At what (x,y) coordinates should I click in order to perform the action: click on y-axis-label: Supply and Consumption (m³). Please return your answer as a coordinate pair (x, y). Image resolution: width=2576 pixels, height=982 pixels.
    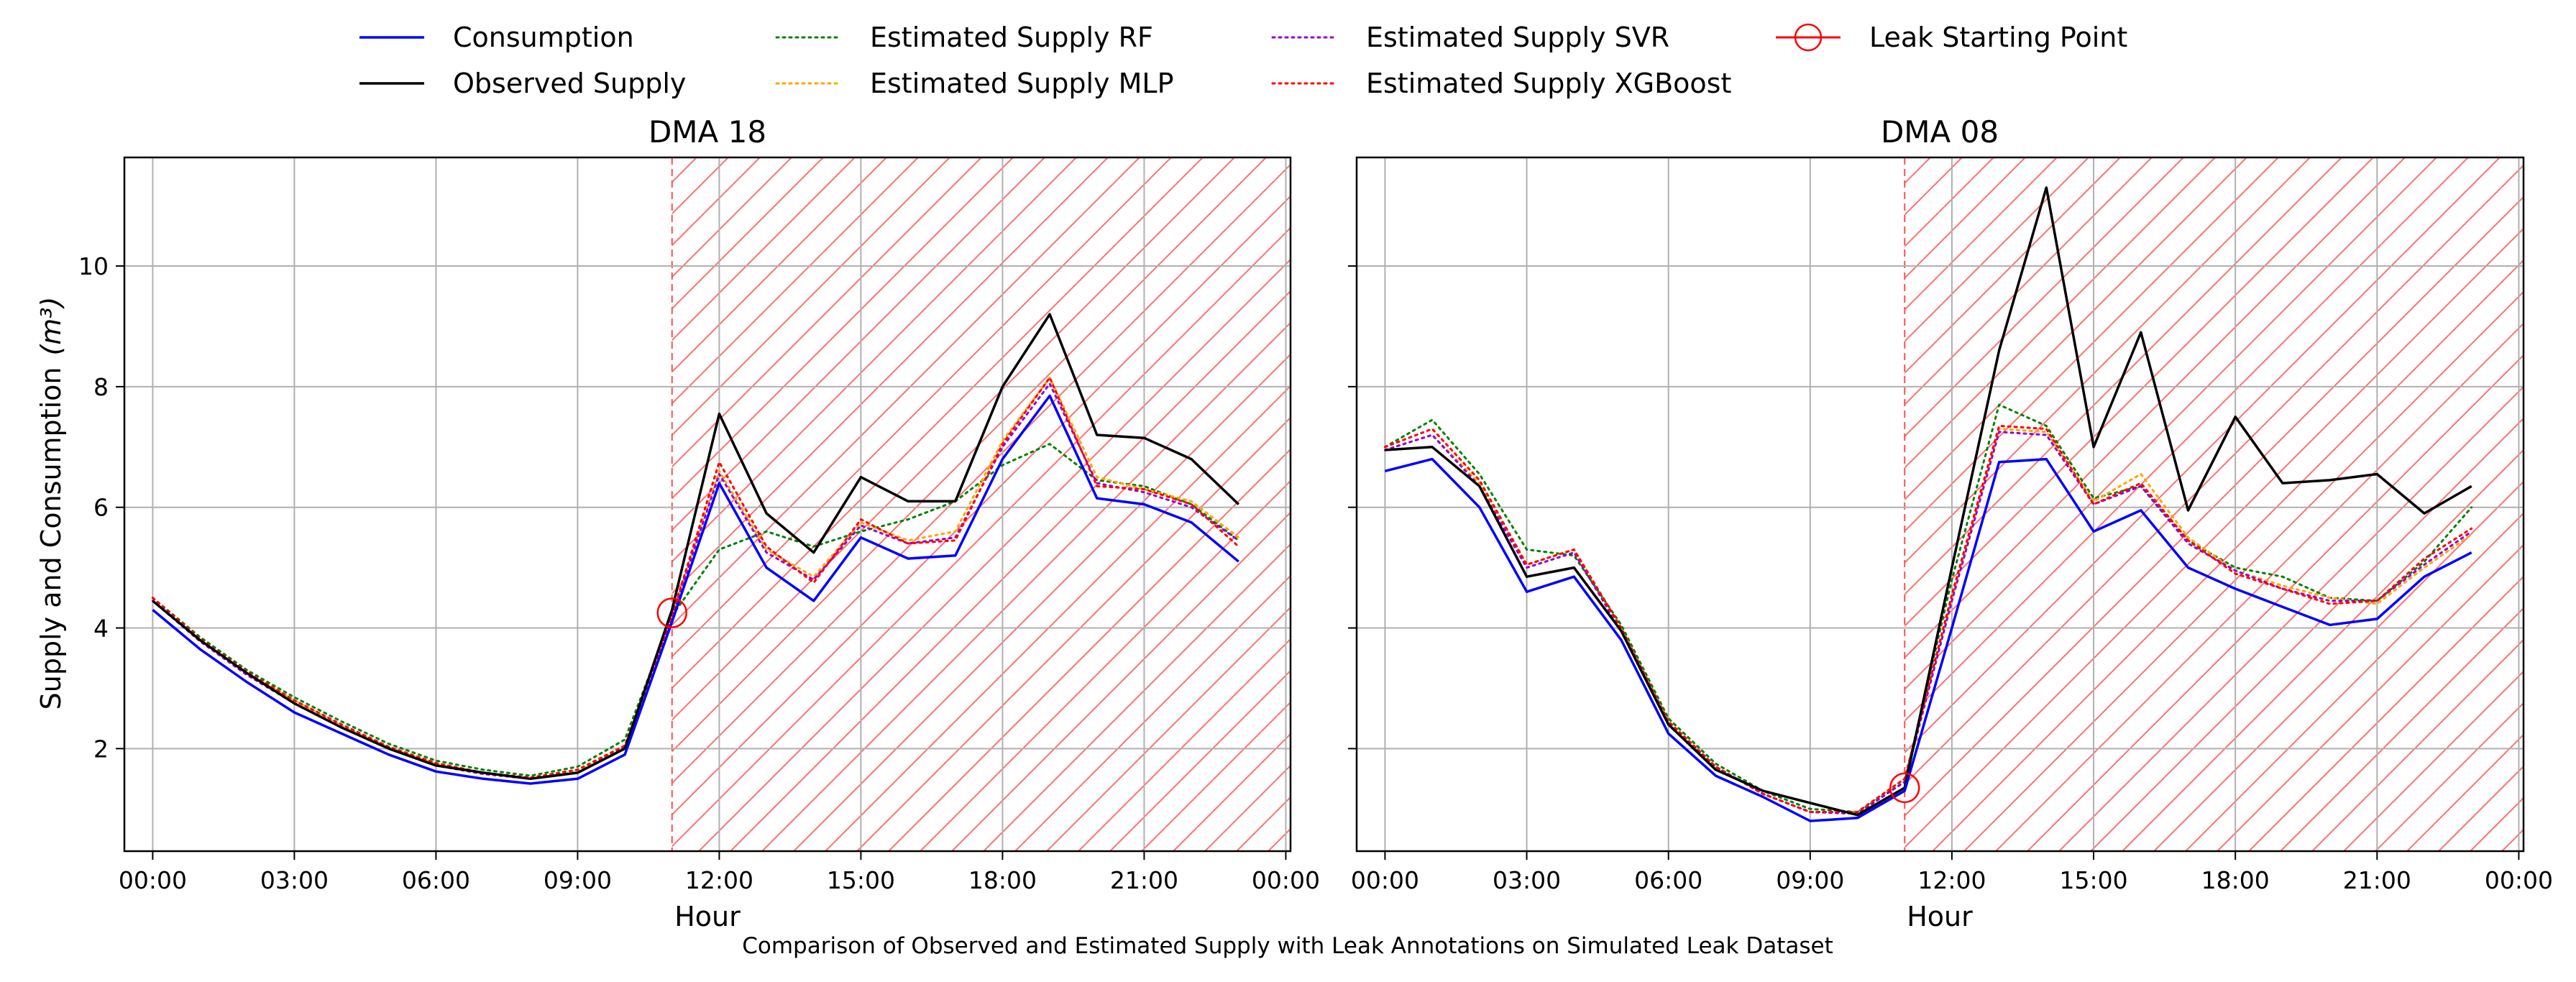
    Looking at the image, I should click on (51, 503).